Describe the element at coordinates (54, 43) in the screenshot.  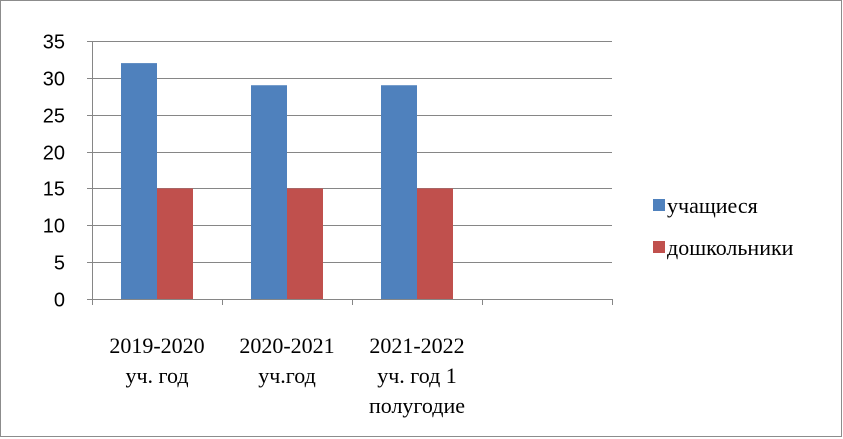
I see `y-tick-label: 35` at that location.